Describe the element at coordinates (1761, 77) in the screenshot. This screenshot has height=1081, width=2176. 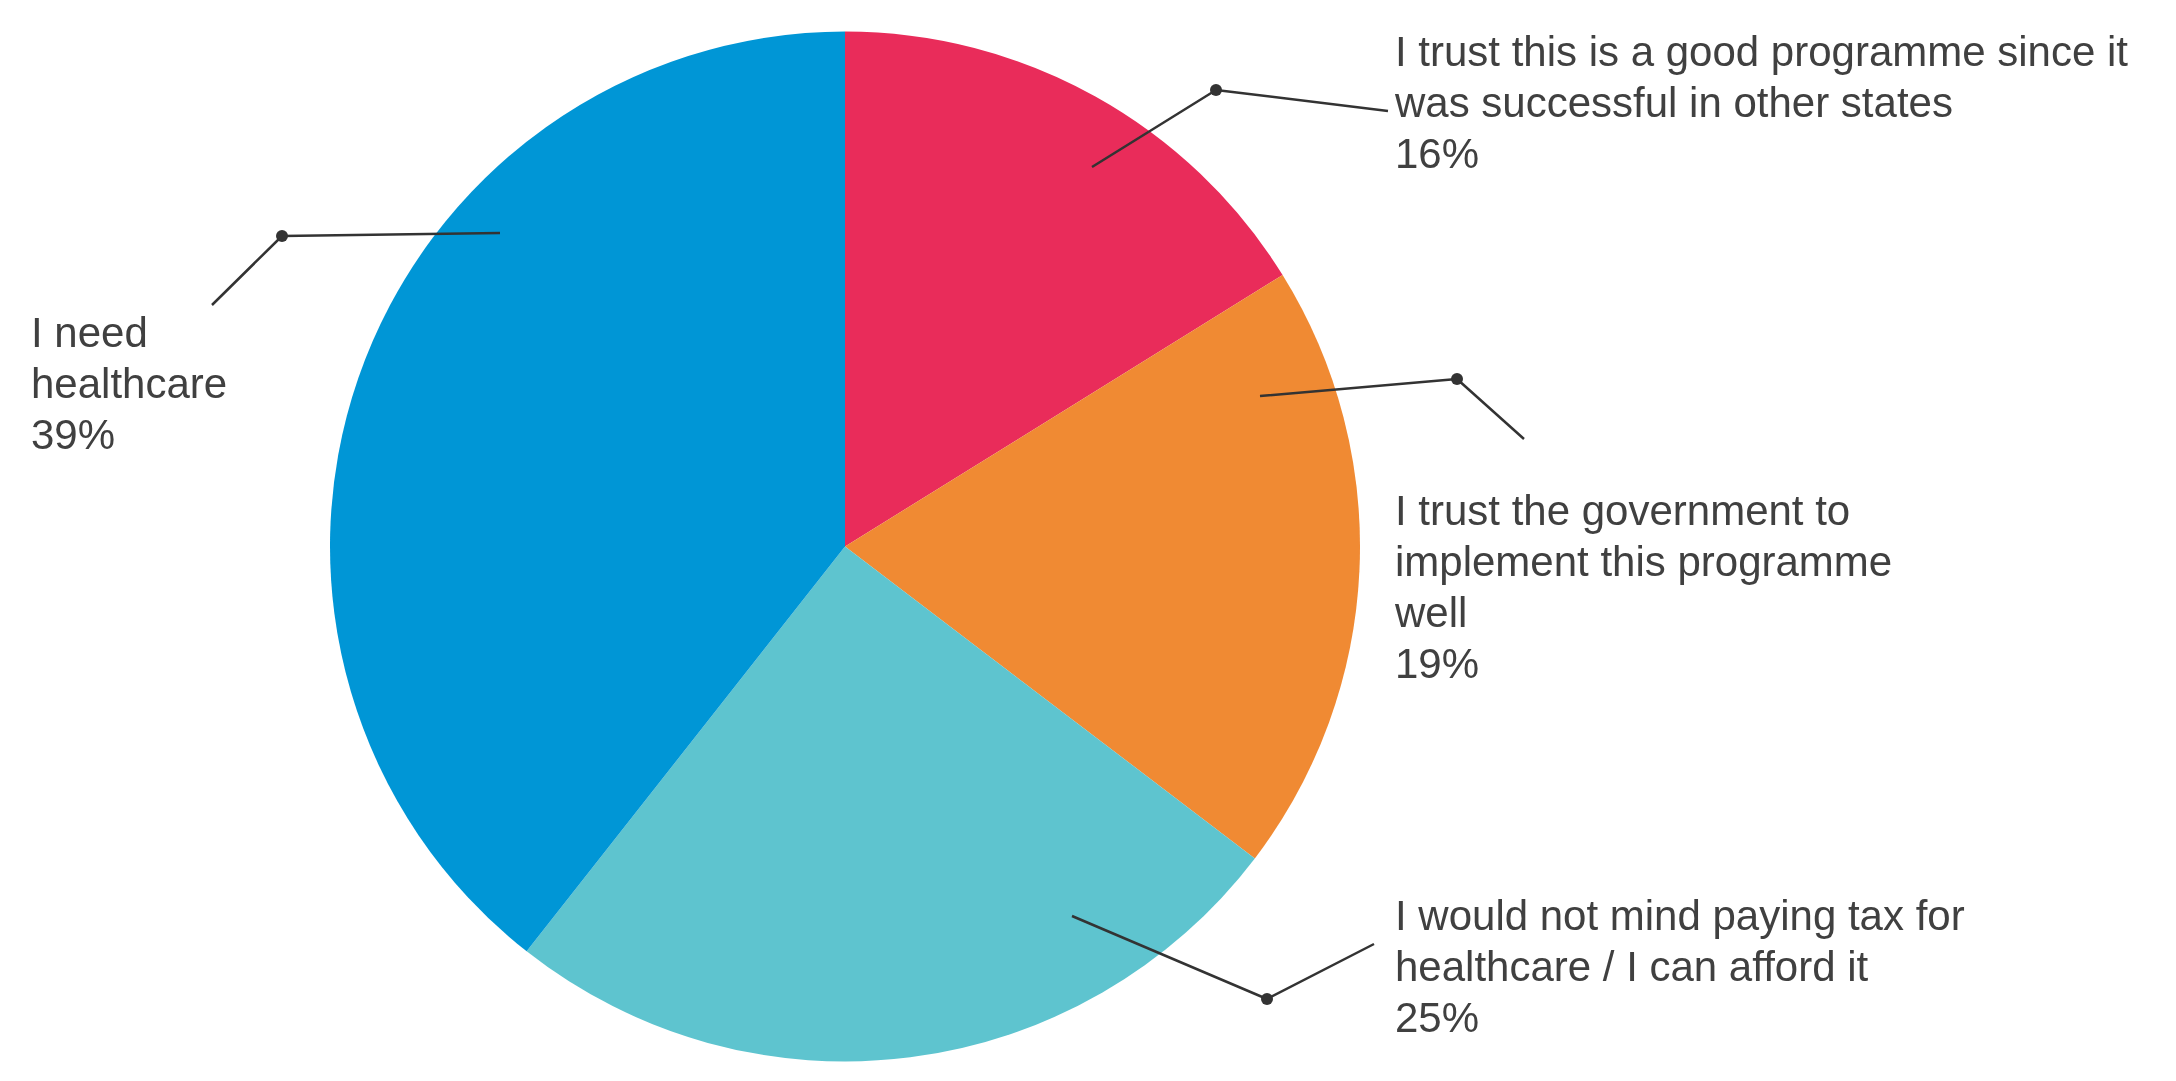
I see `slice-label: I trust this is a good programme since it was successful in other states` at that location.